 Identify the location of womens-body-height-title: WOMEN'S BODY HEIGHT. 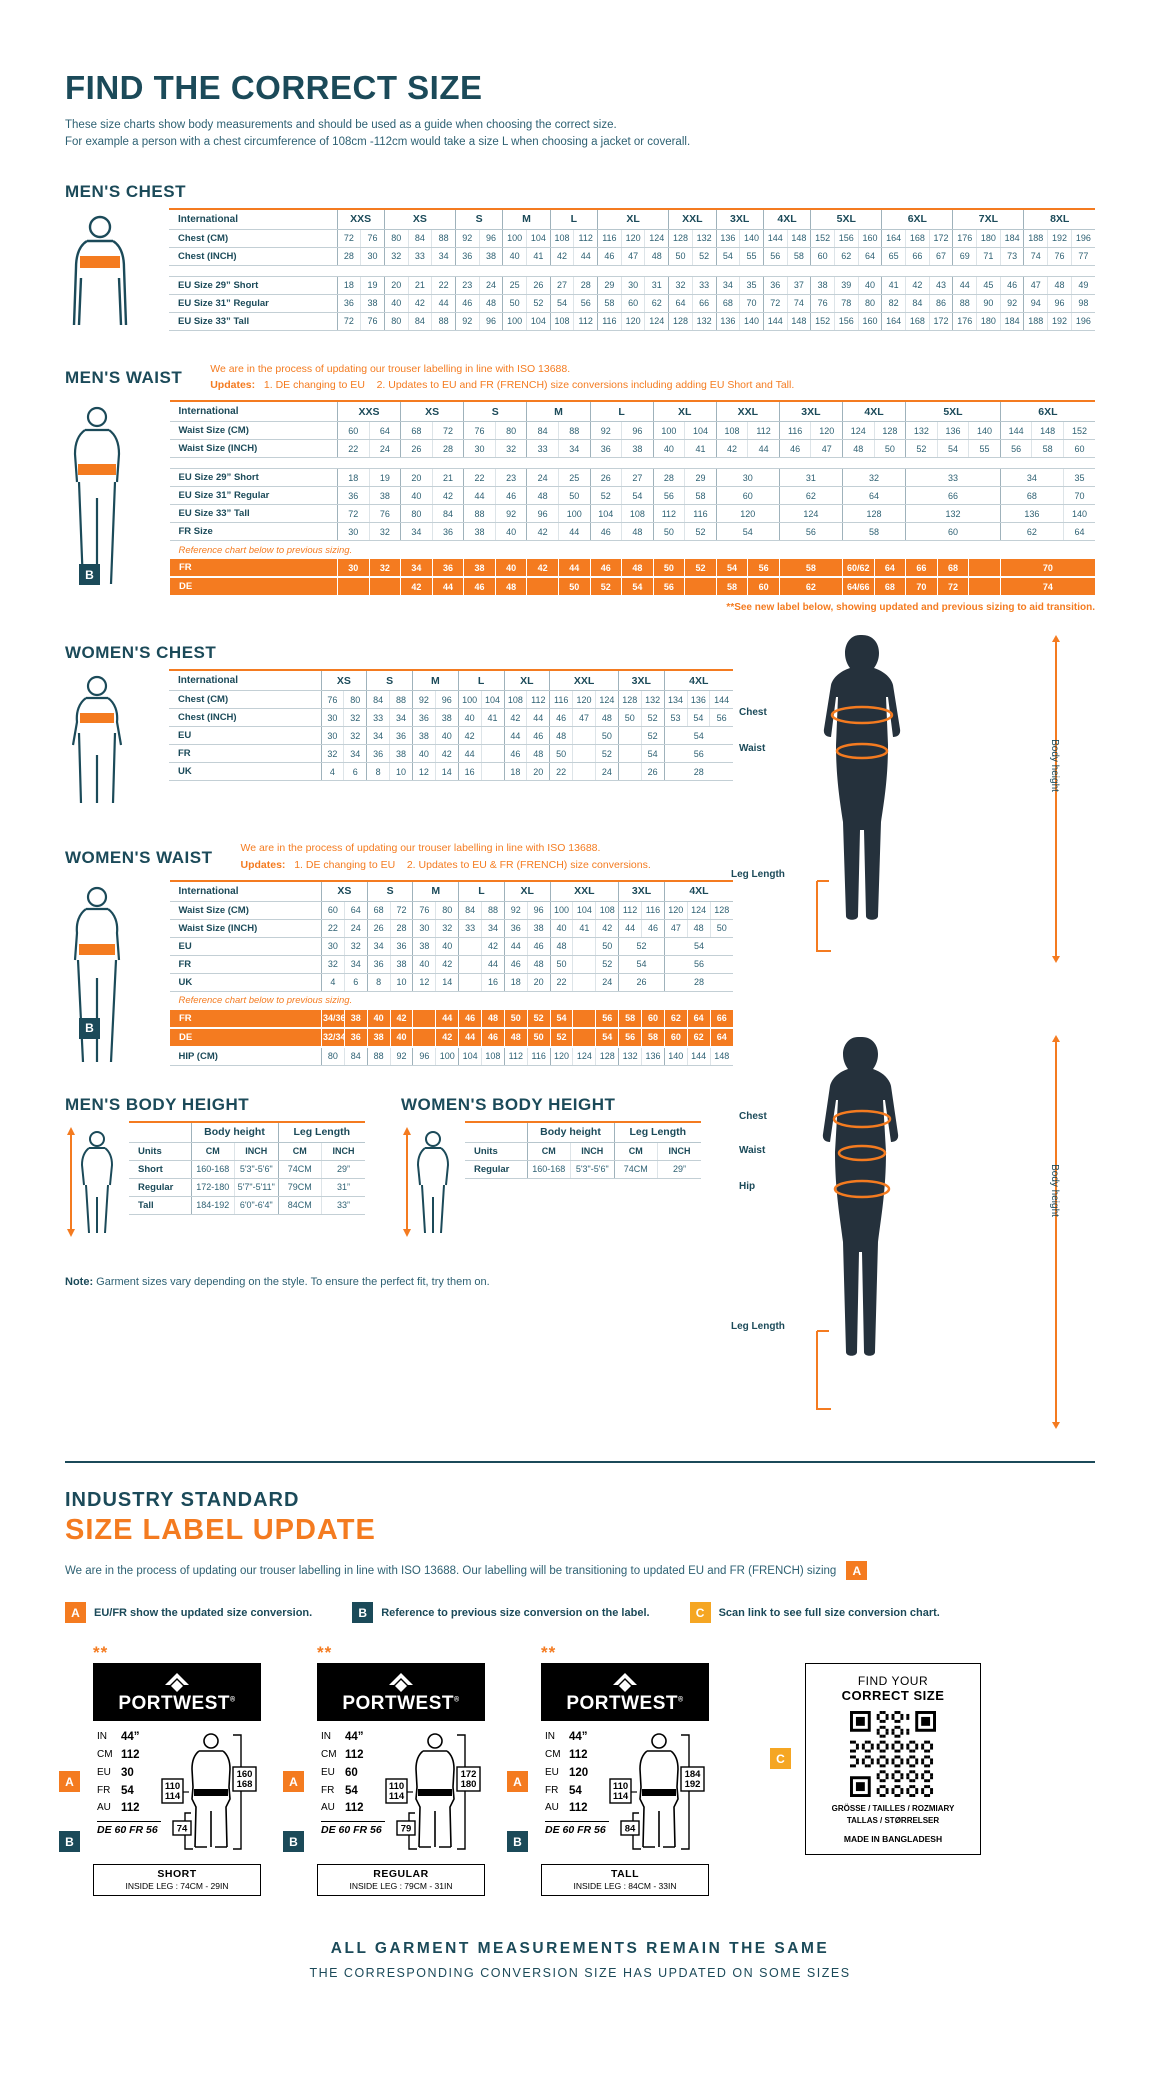
(508, 1104).